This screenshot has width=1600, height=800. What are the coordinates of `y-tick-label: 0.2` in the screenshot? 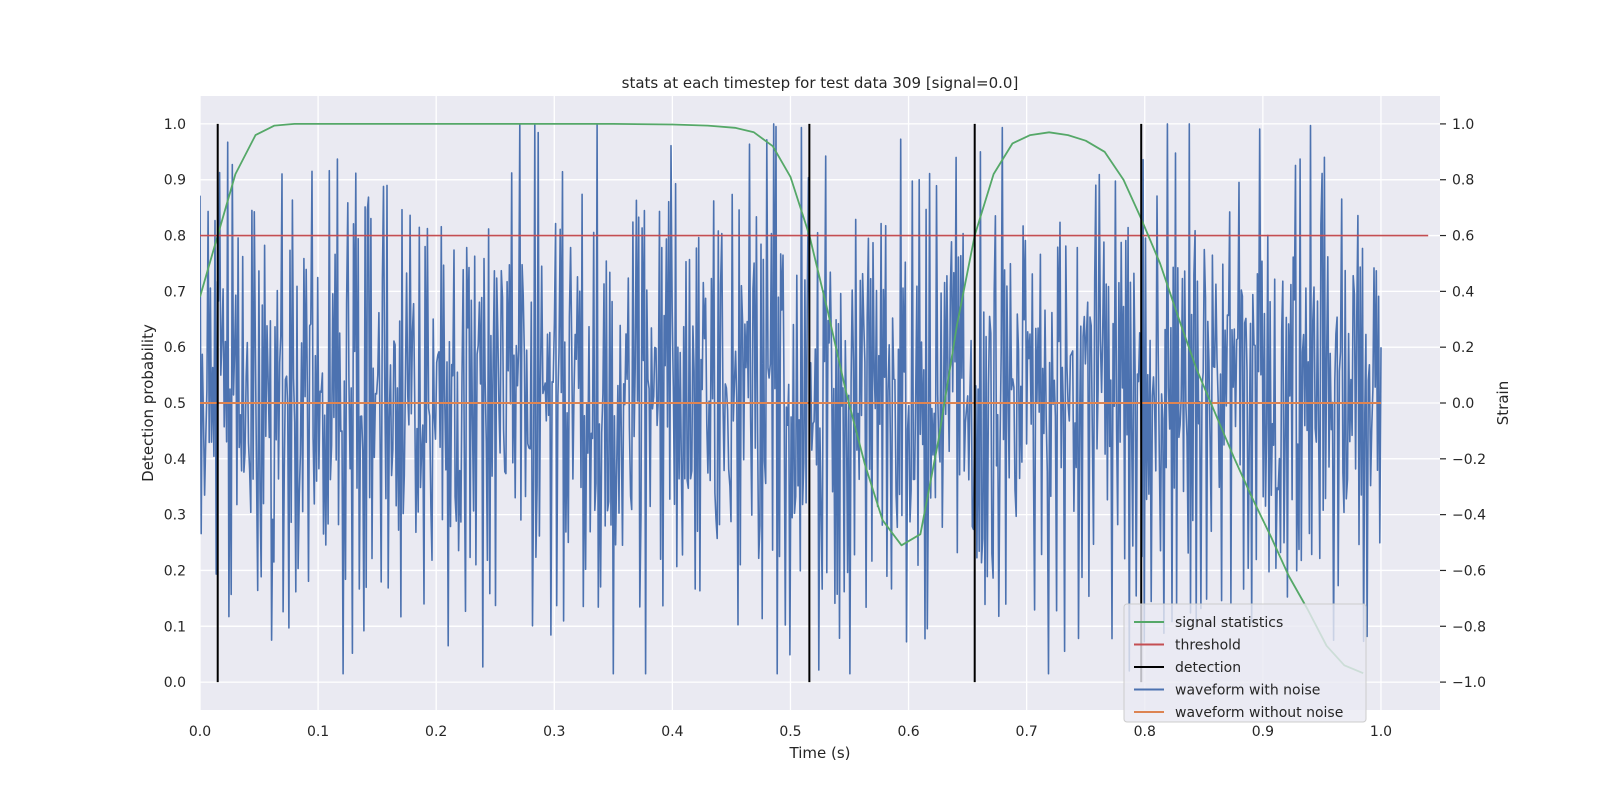 It's located at (175, 571).